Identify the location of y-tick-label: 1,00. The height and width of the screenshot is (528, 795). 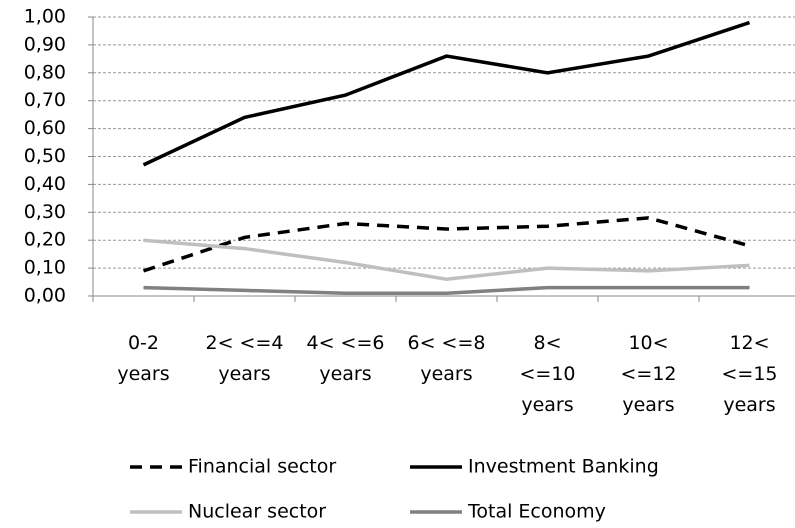
(45, 17).